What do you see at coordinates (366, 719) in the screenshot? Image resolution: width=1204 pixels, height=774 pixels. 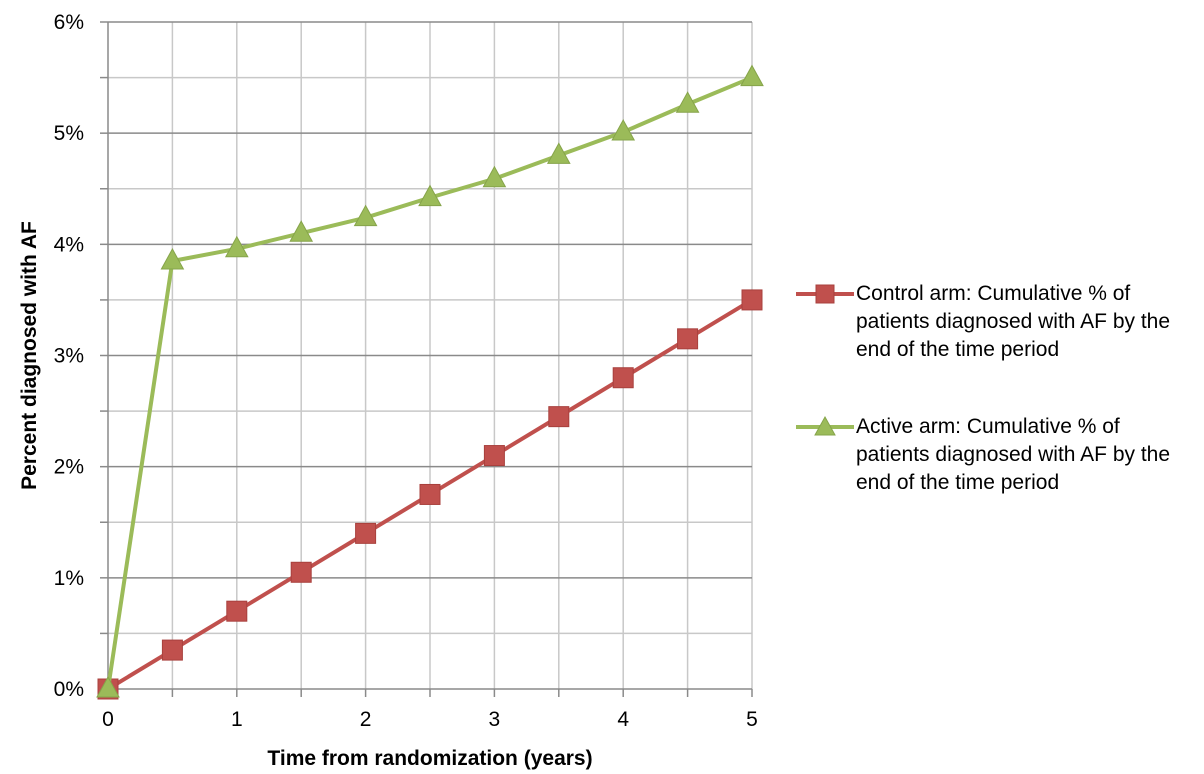 I see `x-tick-label: 2` at bounding box center [366, 719].